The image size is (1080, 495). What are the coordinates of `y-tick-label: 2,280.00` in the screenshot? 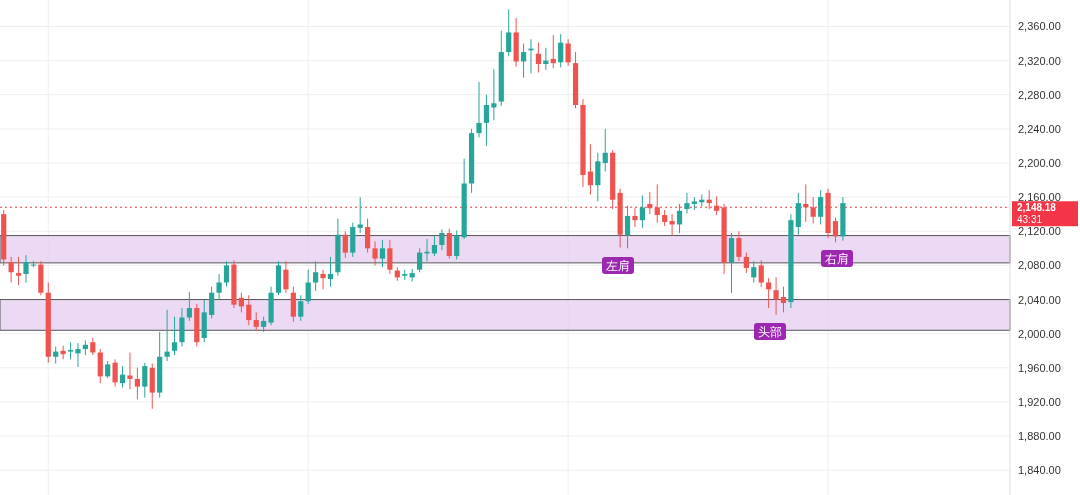 It's located at (1039, 94).